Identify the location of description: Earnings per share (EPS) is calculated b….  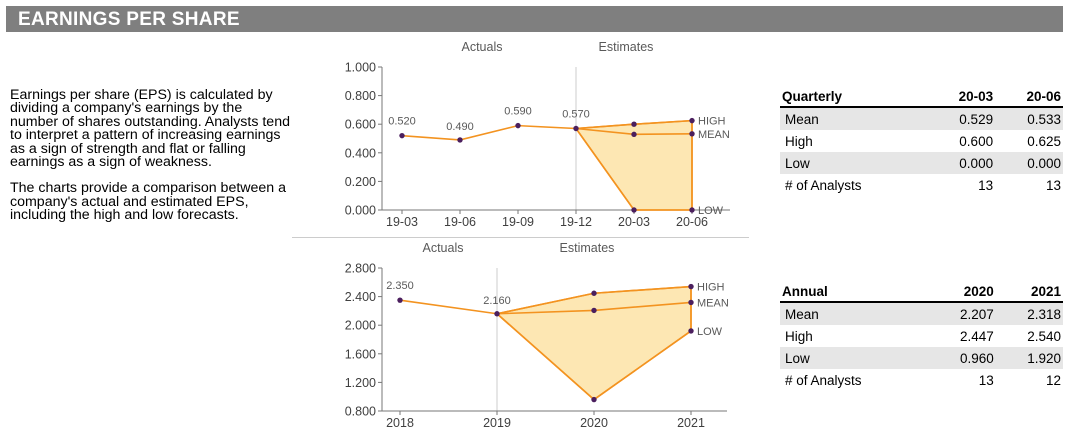
(151, 161).